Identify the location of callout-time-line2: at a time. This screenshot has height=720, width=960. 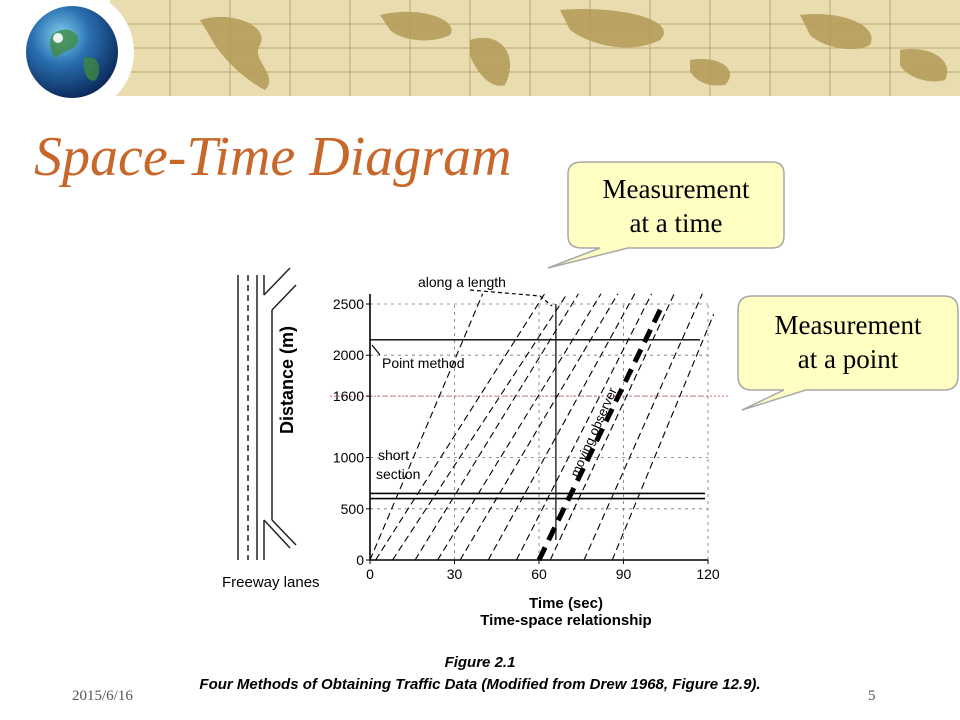
(676, 223).